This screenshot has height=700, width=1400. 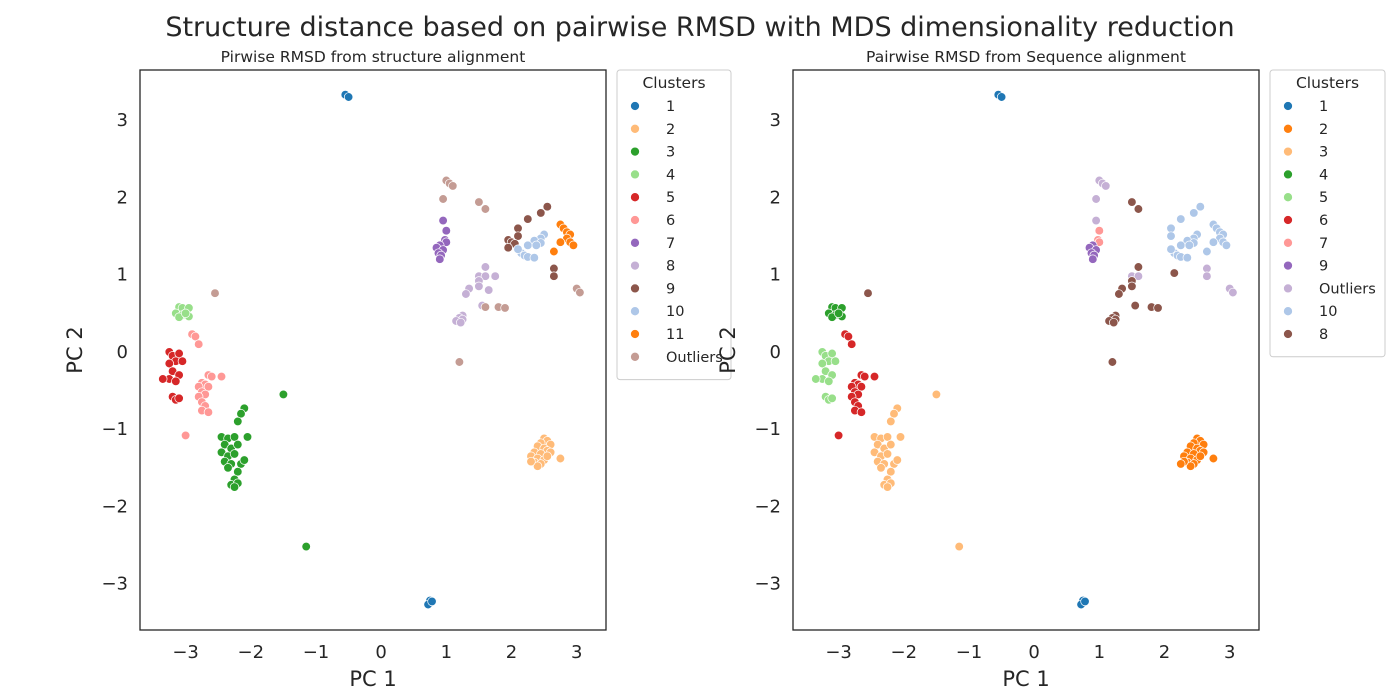 I want to click on legend-title: Clusters, so click(x=1327, y=83).